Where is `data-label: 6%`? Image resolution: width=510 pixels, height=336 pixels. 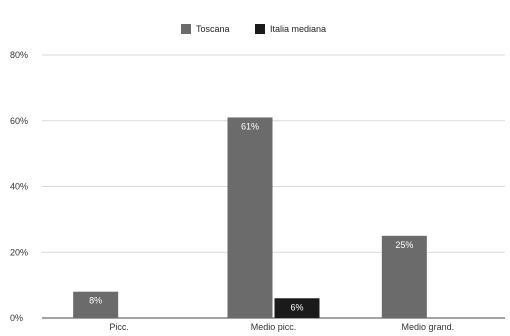
data-label: 6% is located at coordinates (296, 307).